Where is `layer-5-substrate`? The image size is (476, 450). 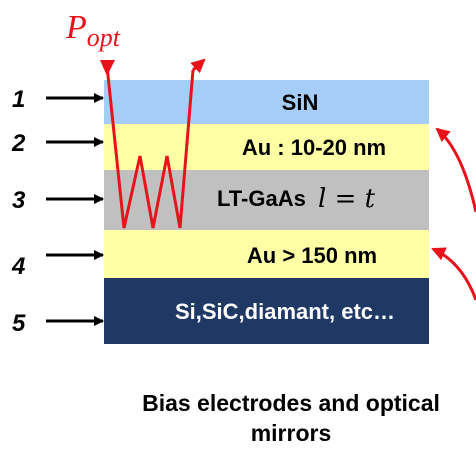
layer-5-substrate is located at coordinates (266, 311).